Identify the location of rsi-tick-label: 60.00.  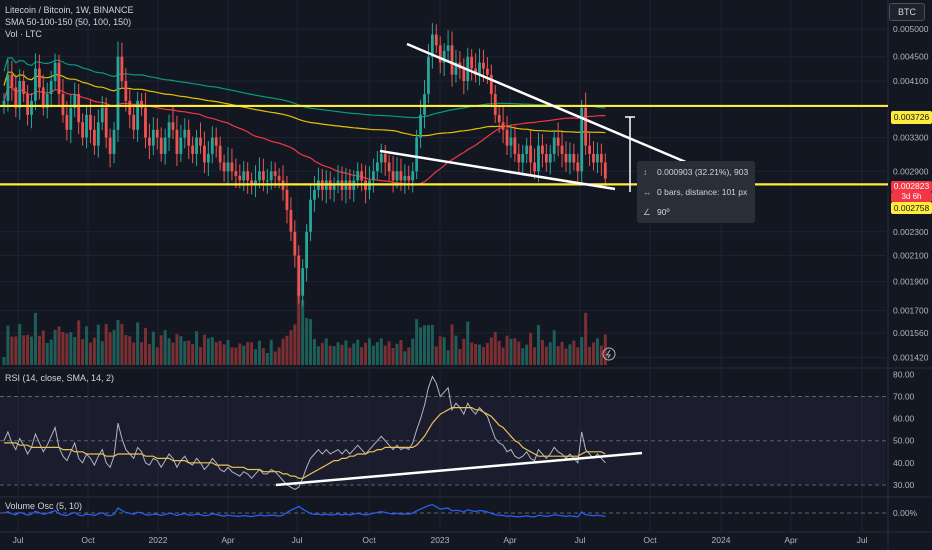
(904, 419).